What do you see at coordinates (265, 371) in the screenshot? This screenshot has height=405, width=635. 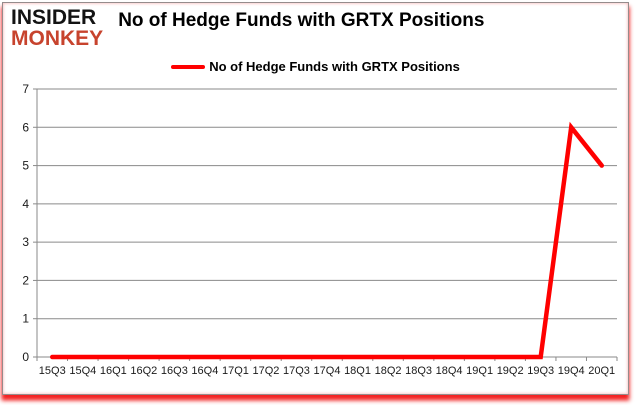 I see `x-tick-label: 17Q2` at bounding box center [265, 371].